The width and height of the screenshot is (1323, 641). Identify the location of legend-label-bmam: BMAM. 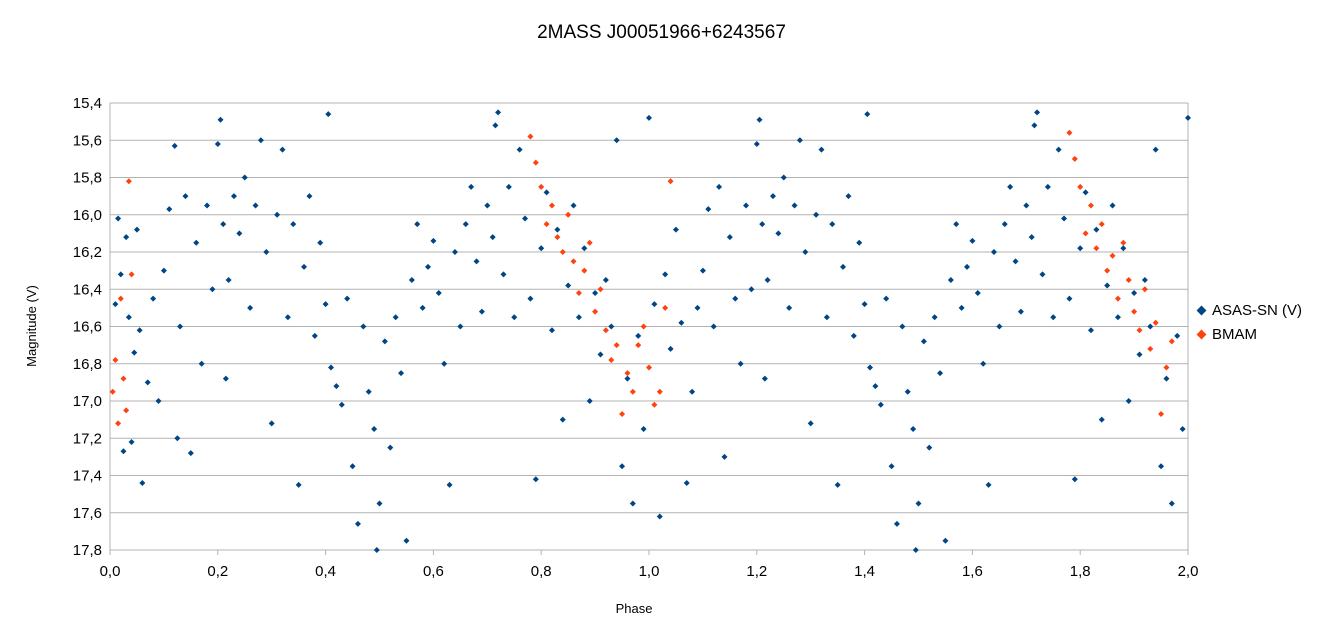
(1234, 334).